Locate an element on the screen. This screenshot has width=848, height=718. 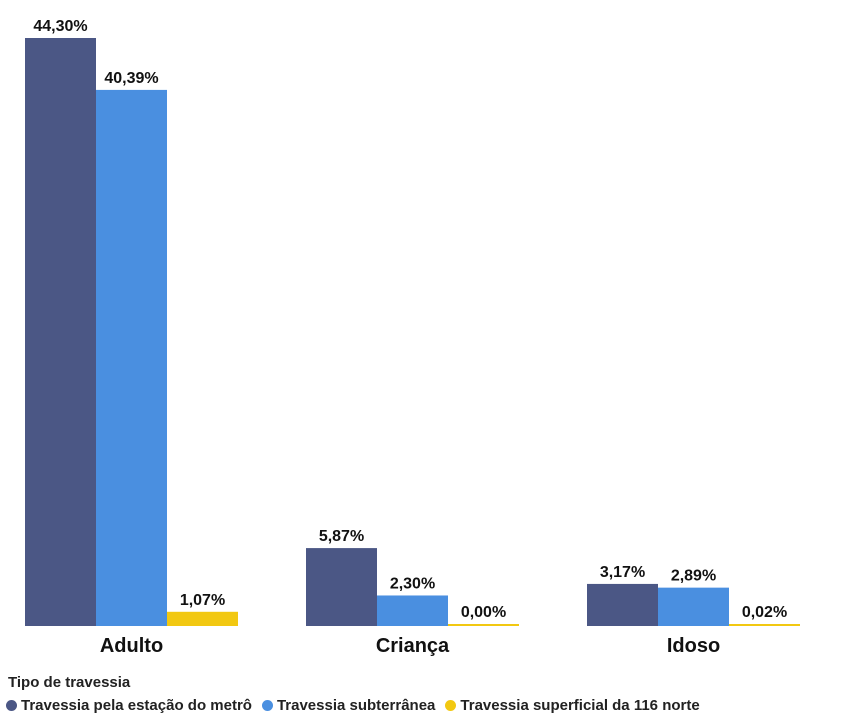
legend-title: Tipo de travessia is located at coordinates (69, 682).